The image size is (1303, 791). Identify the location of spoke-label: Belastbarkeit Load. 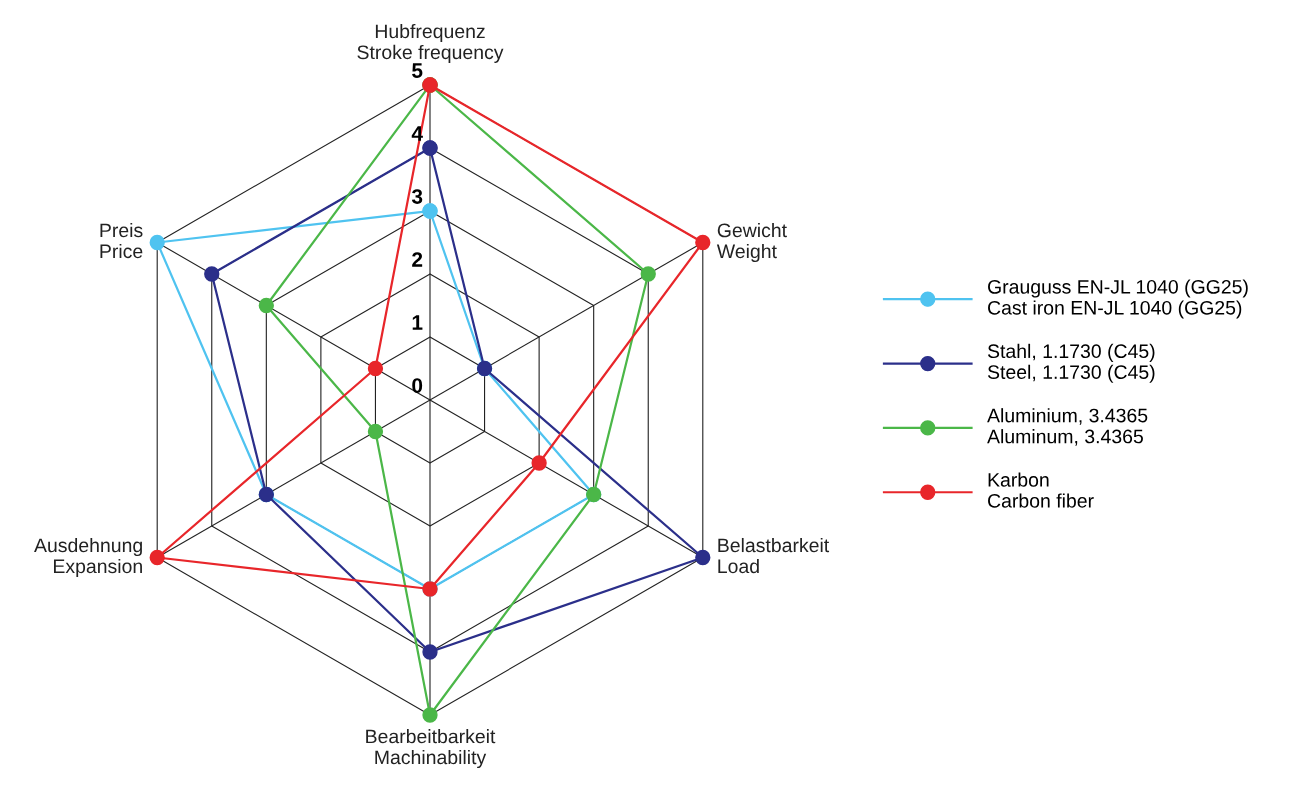
(774, 555).